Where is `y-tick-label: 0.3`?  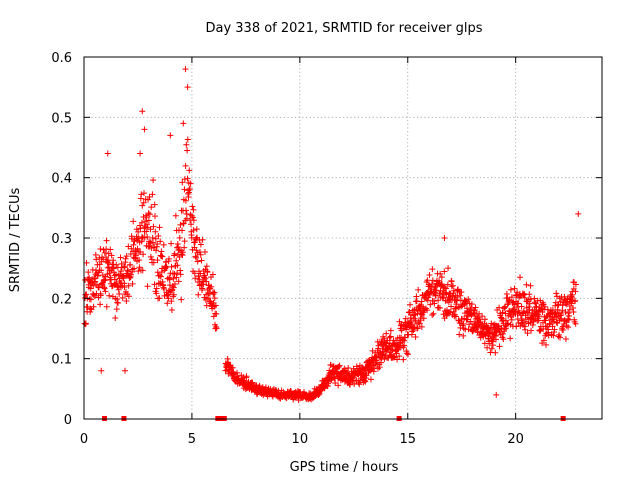
y-tick-label: 0.3 is located at coordinates (61, 239).